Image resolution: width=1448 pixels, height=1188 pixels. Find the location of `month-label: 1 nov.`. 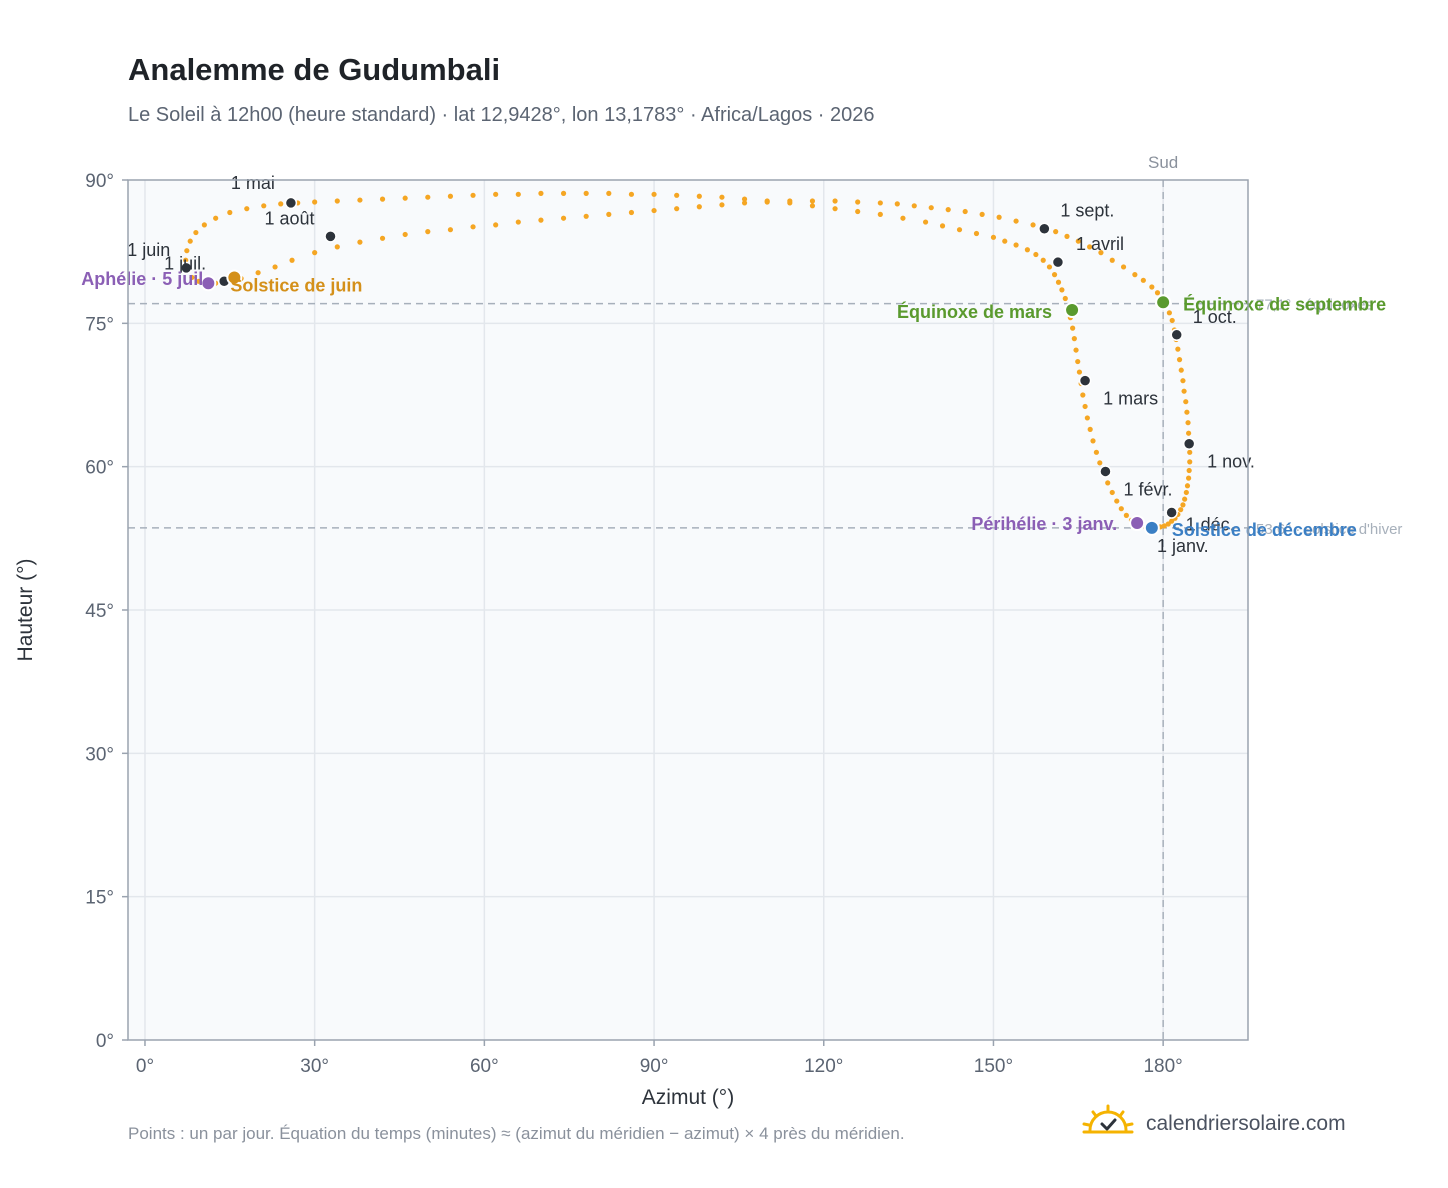

month-label: 1 nov. is located at coordinates (1231, 462).